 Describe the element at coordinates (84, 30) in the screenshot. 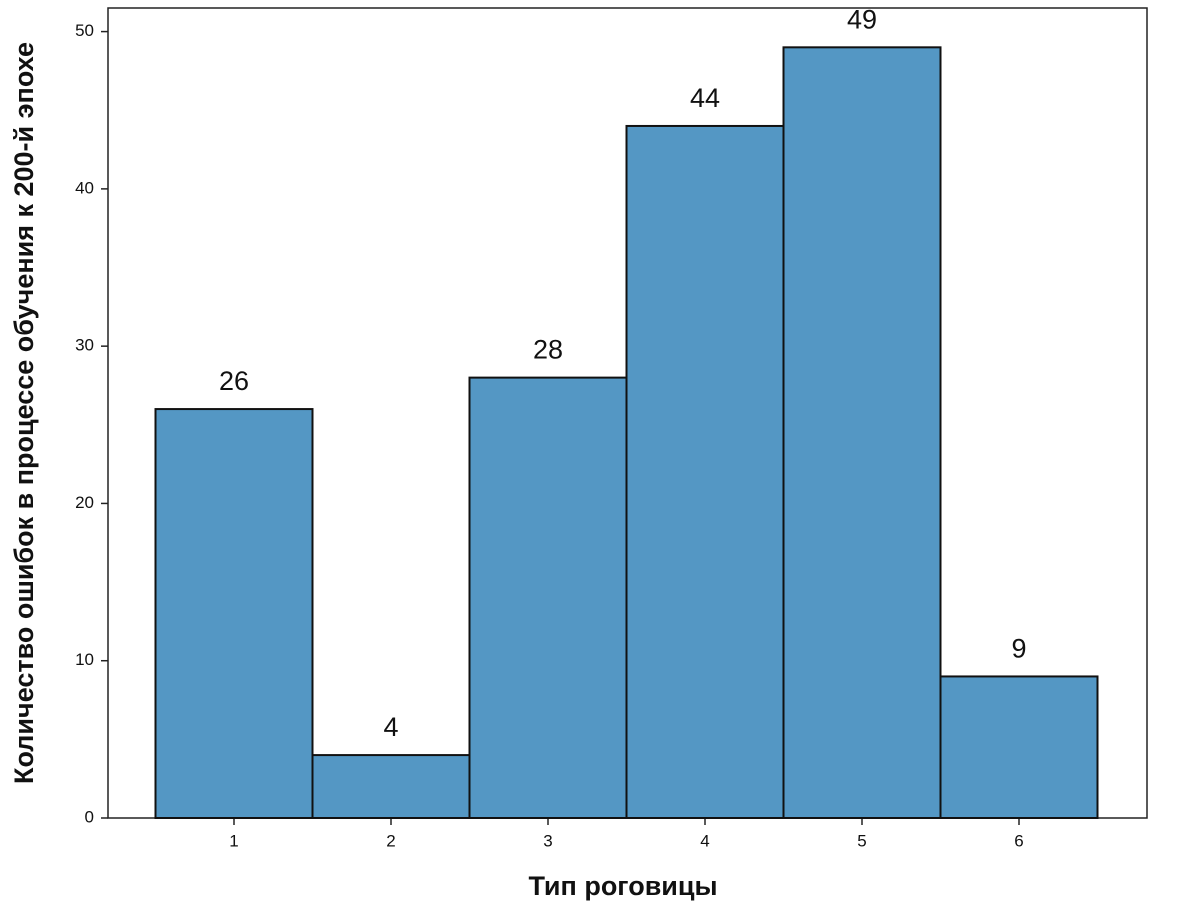

I see `y-tick-label: 50` at that location.